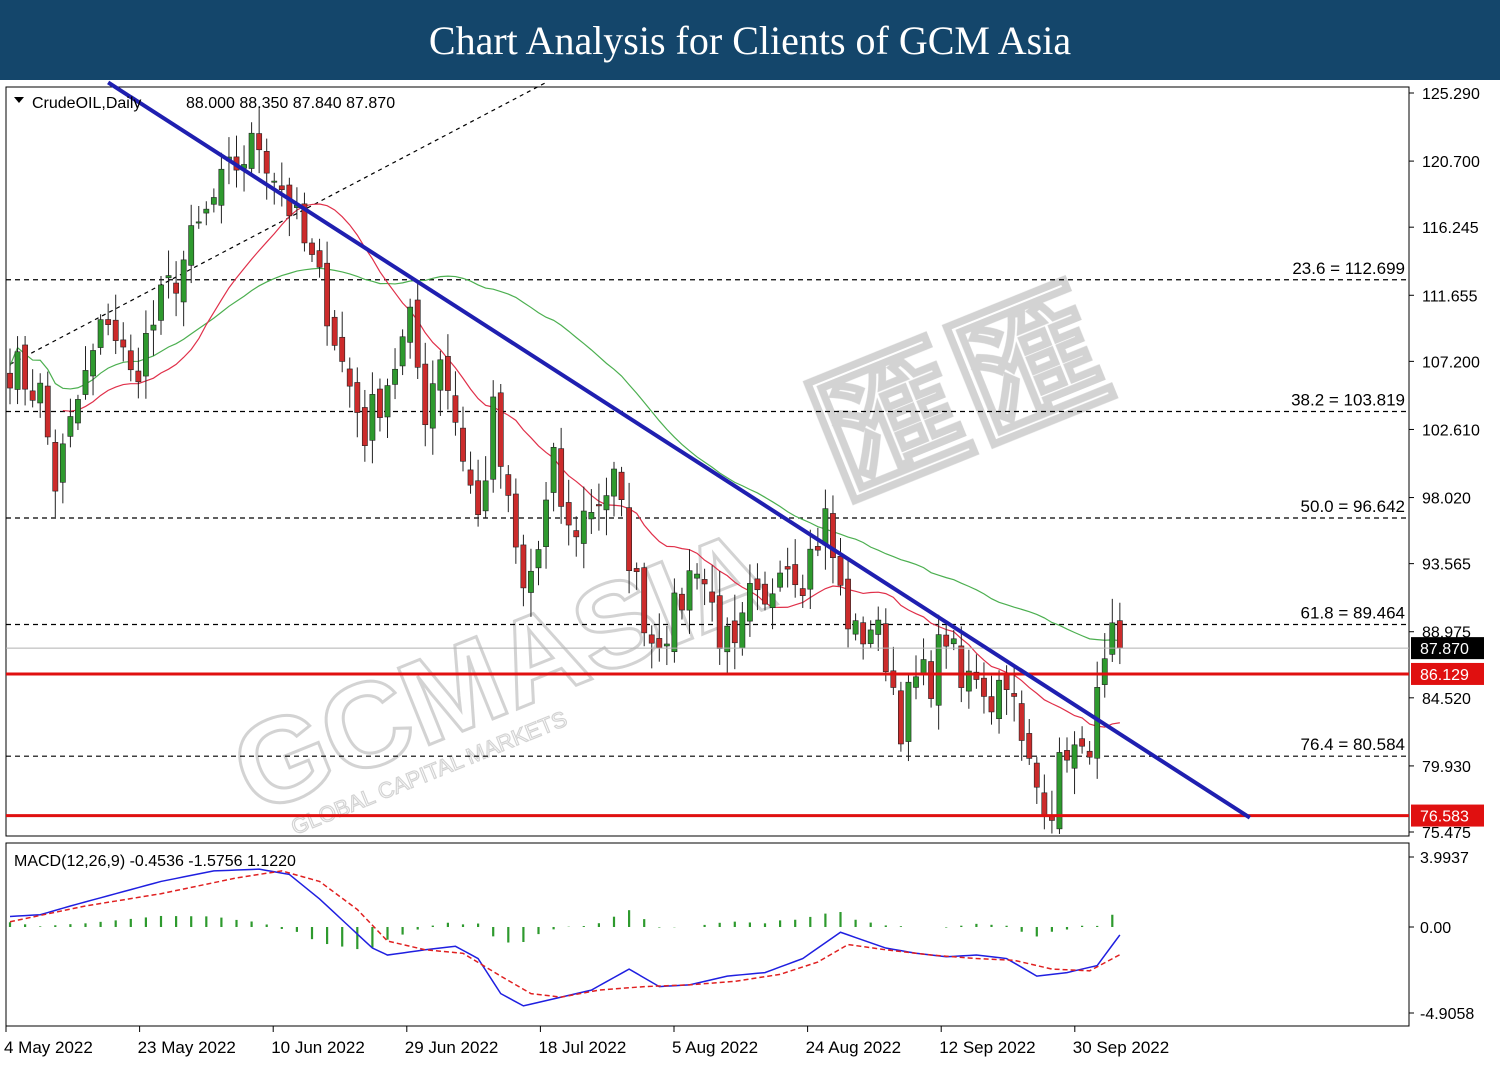 The height and width of the screenshot is (1071, 1500). Describe the element at coordinates (1451, 162) in the screenshot. I see `price-tick-label: 120.700` at that location.